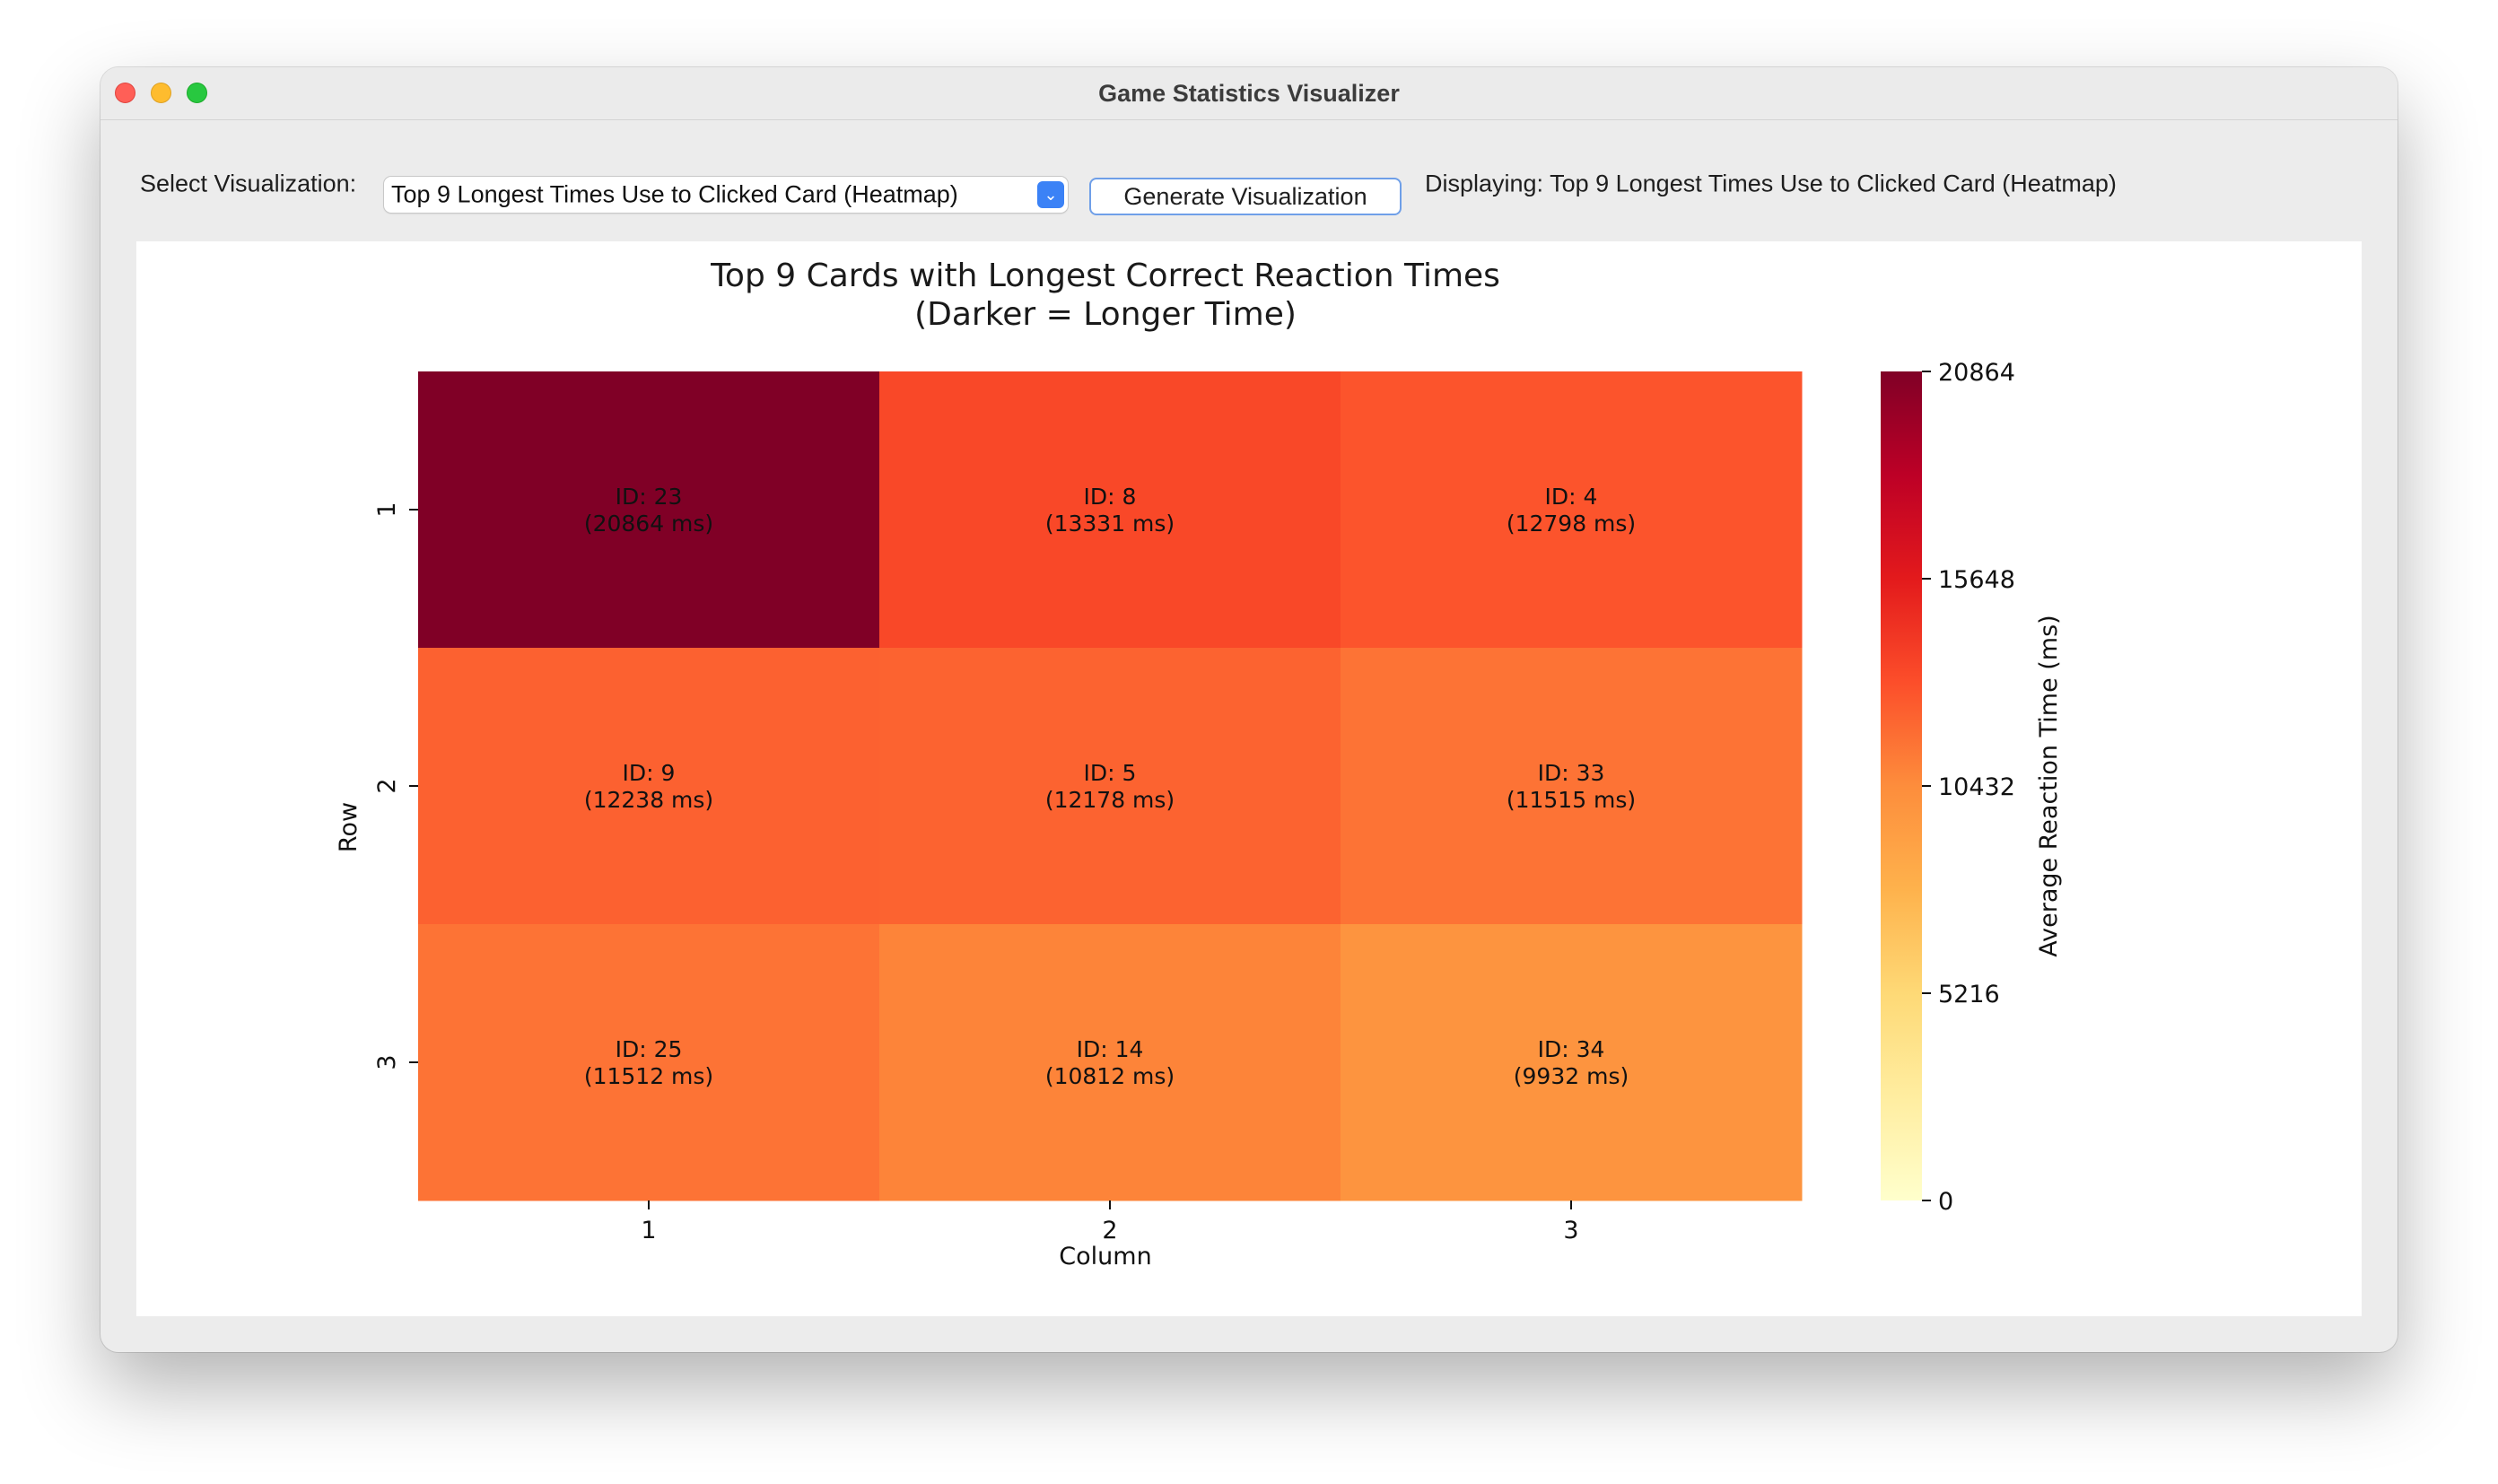  I want to click on colorbar-tick-label: 0, so click(1946, 1202).